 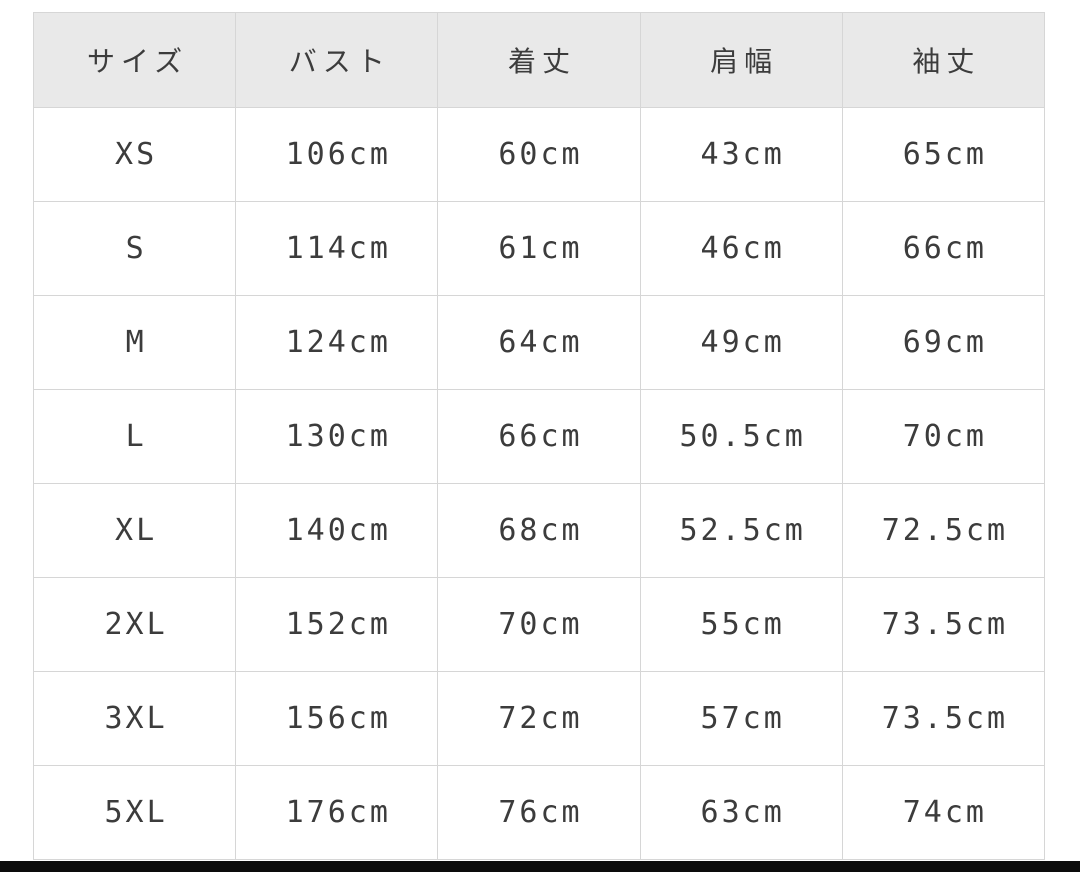 I want to click on bust-cell: 124cm, so click(x=337, y=342).